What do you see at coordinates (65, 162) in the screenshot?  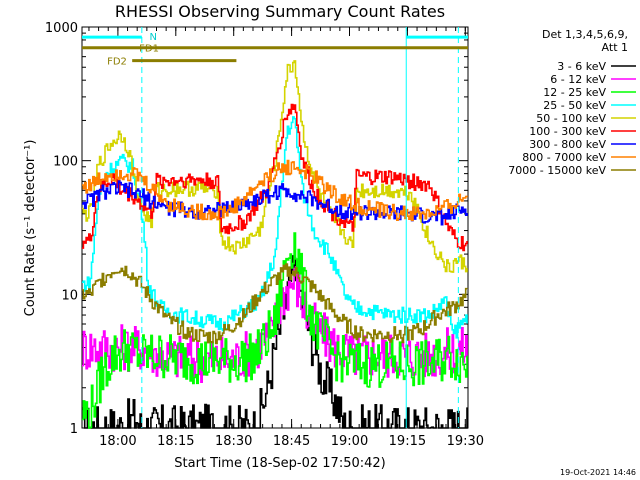 I see `y-tick-label: 100` at bounding box center [65, 162].